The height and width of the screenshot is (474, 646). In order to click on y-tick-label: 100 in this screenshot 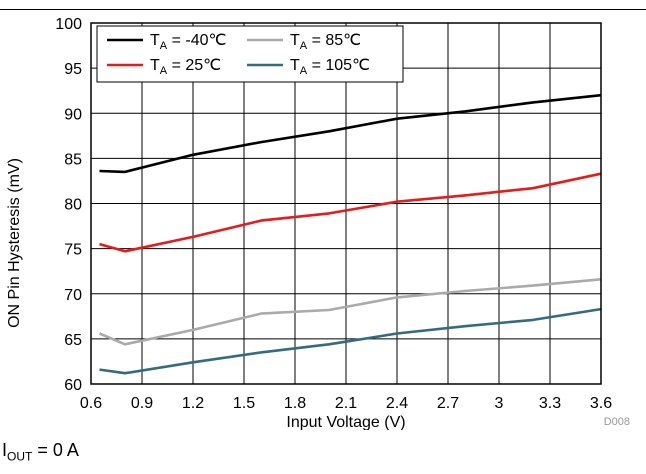, I will do `click(68, 24)`.